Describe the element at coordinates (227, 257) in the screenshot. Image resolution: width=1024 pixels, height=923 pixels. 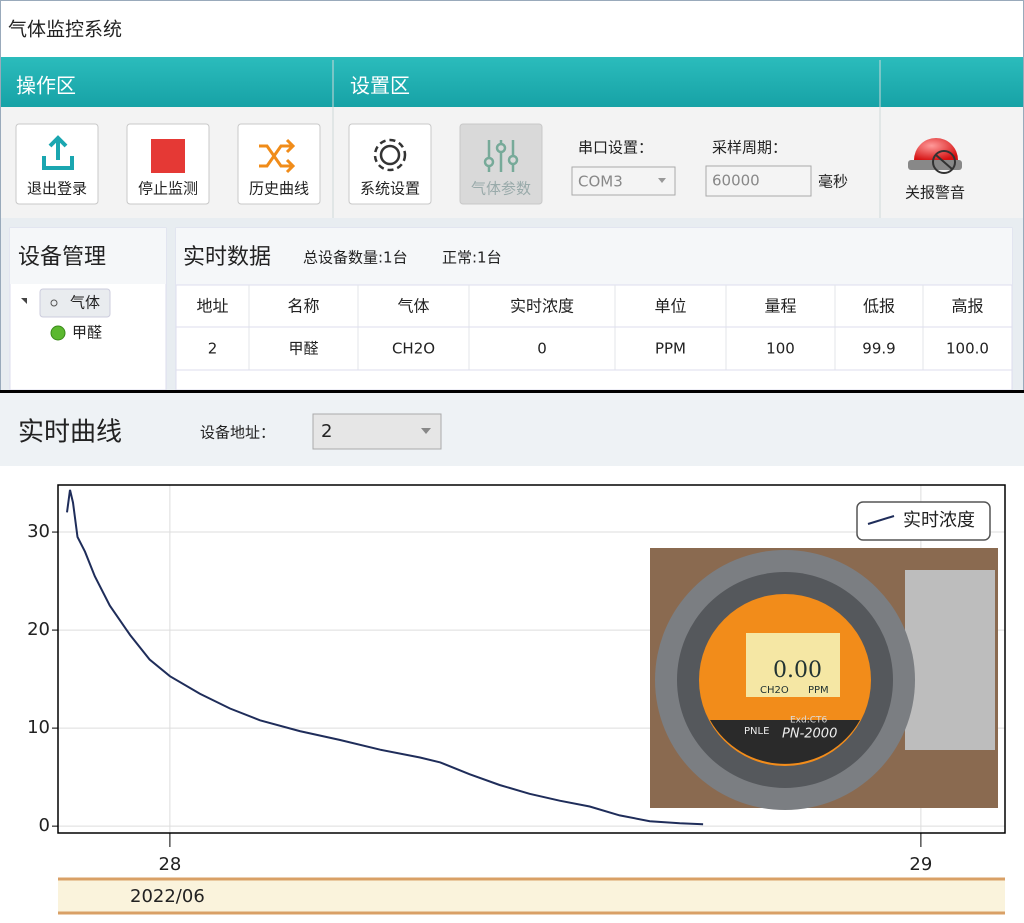
I see `data-panel-title: 实时数据` at that location.